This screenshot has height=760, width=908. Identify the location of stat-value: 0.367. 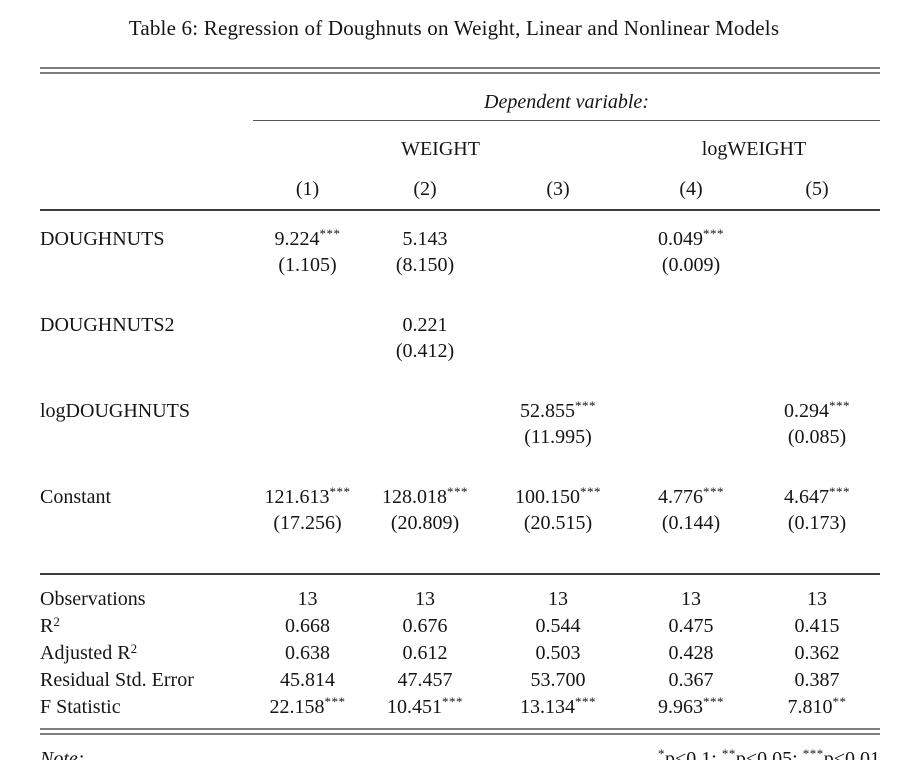
(691, 680).